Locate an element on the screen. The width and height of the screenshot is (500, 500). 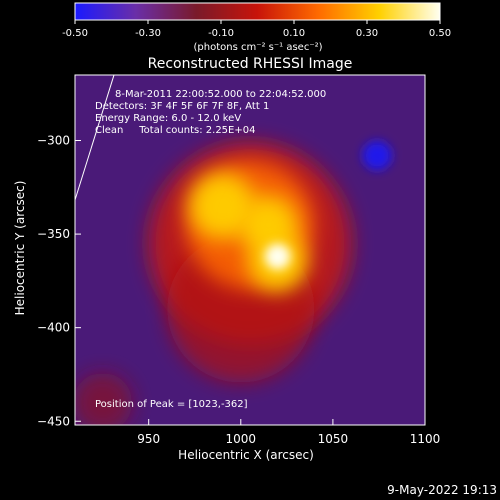
image-title: Reconstructed RHESSI Image is located at coordinates (250, 64).